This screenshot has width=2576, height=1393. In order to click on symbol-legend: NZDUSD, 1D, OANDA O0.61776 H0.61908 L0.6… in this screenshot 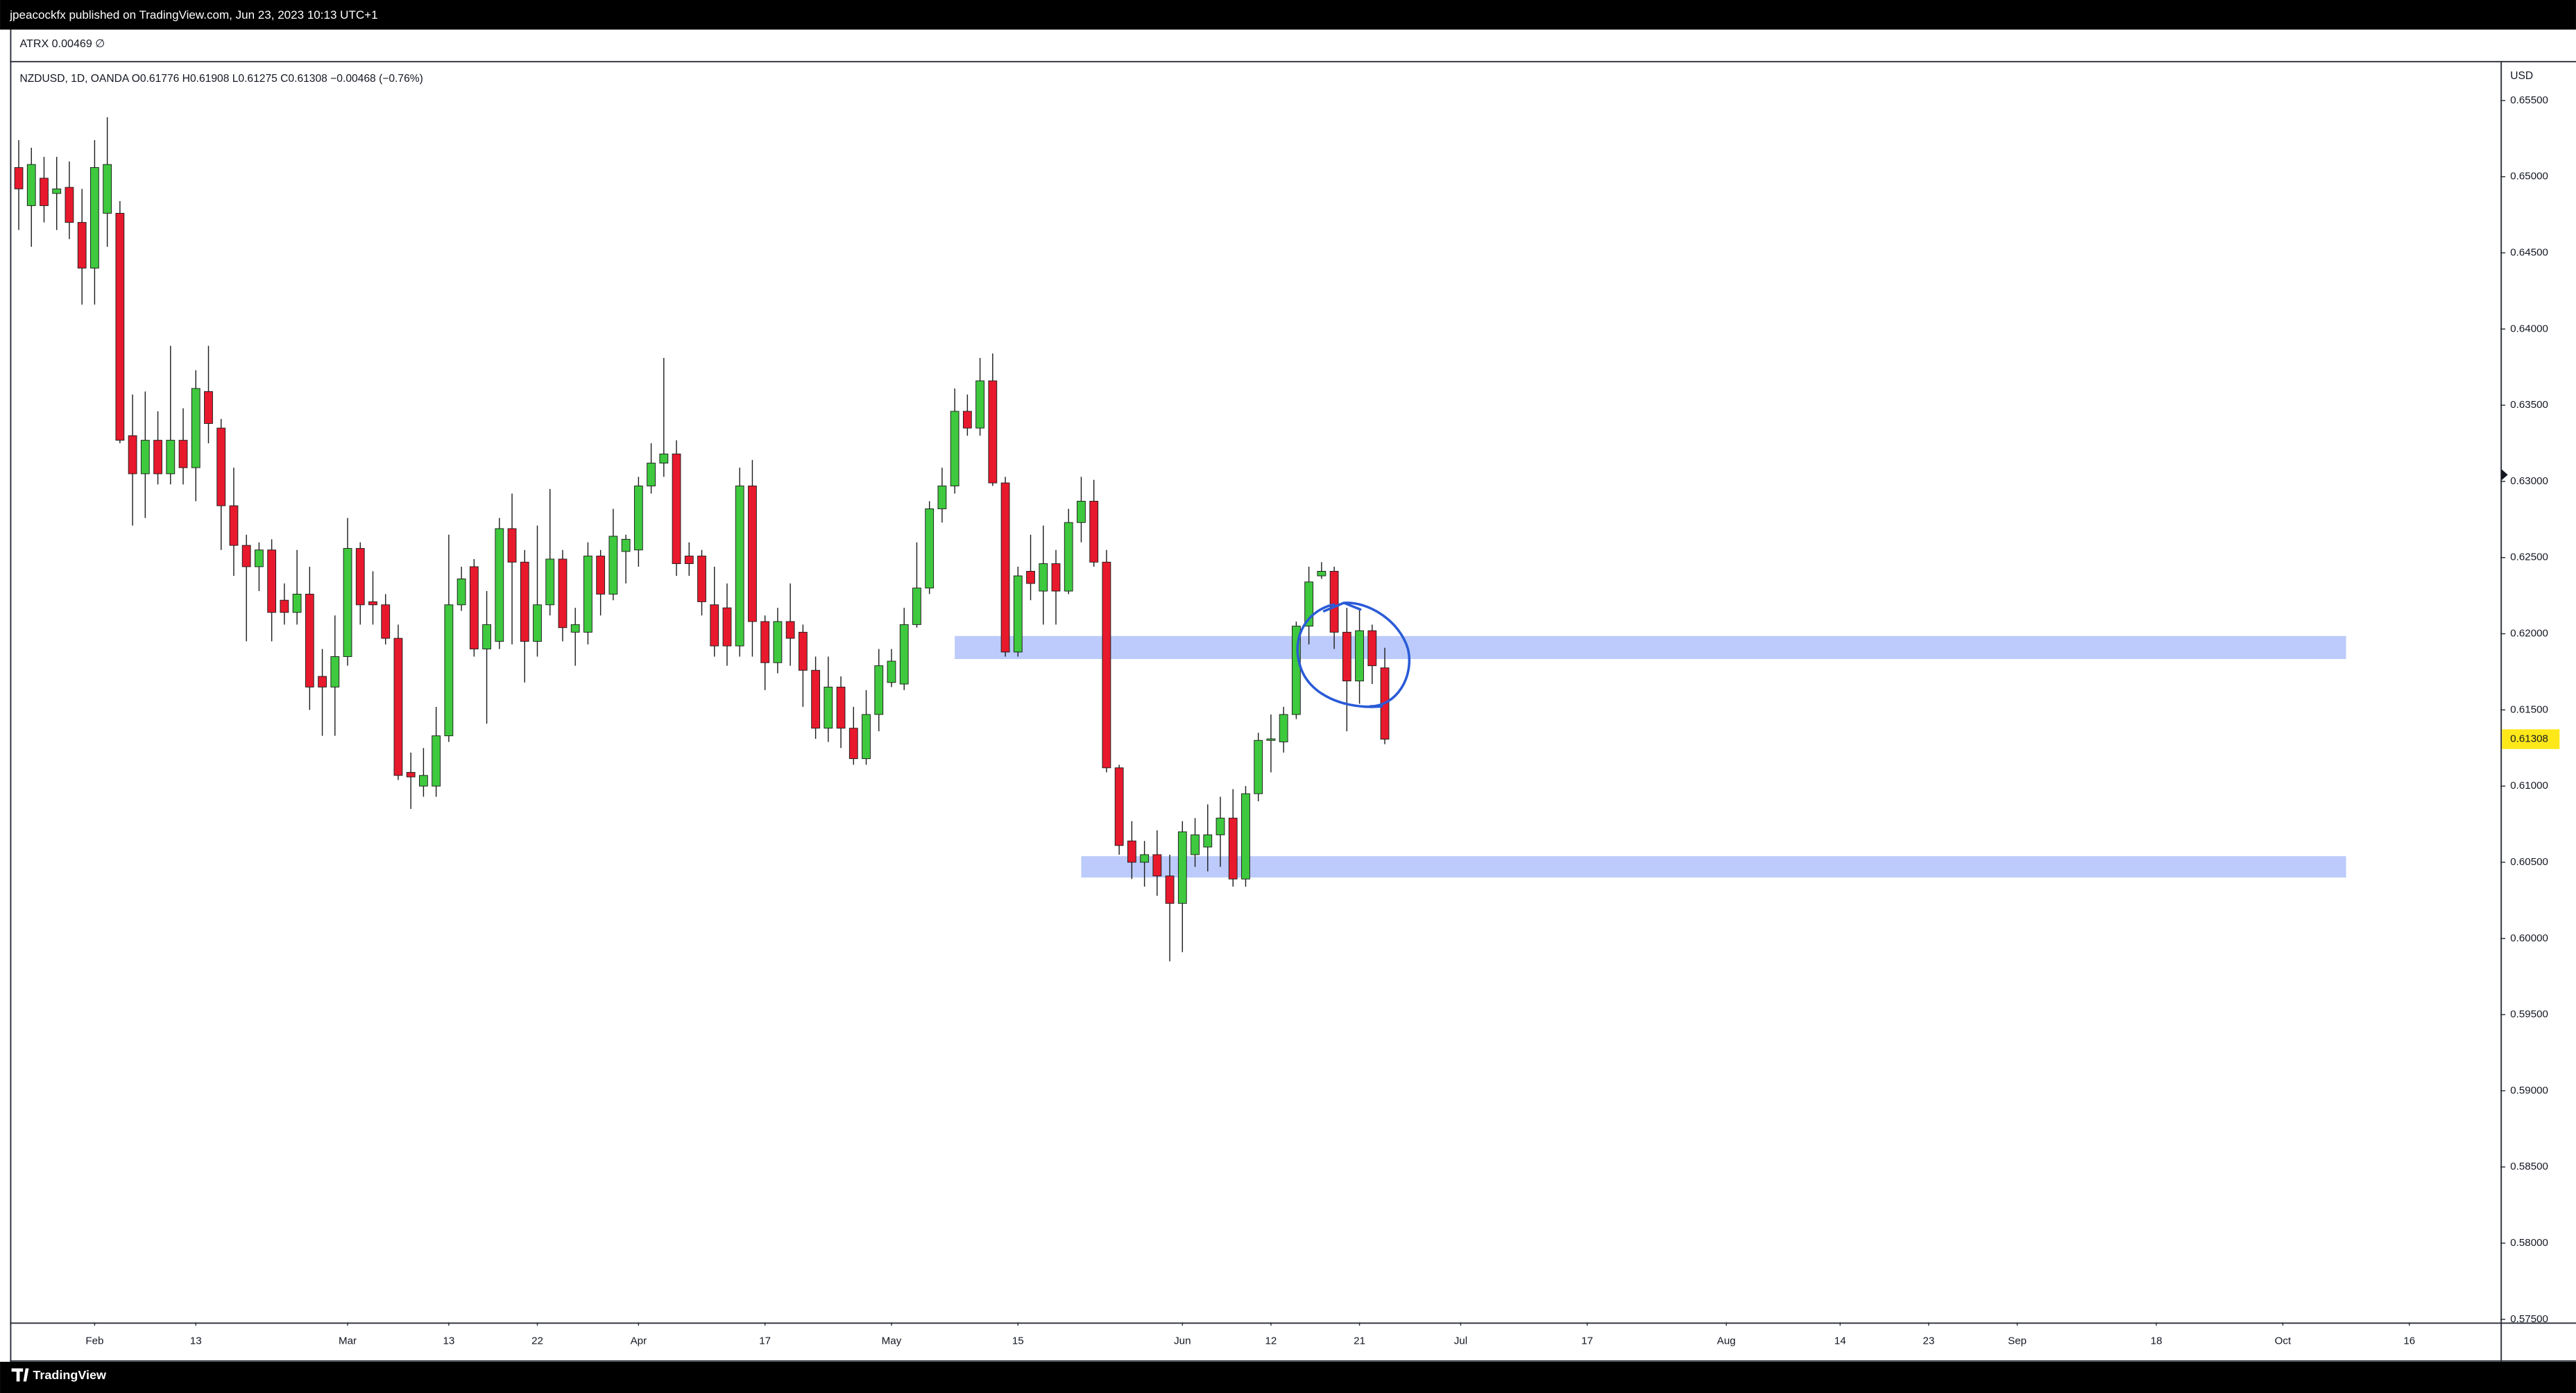, I will do `click(221, 79)`.